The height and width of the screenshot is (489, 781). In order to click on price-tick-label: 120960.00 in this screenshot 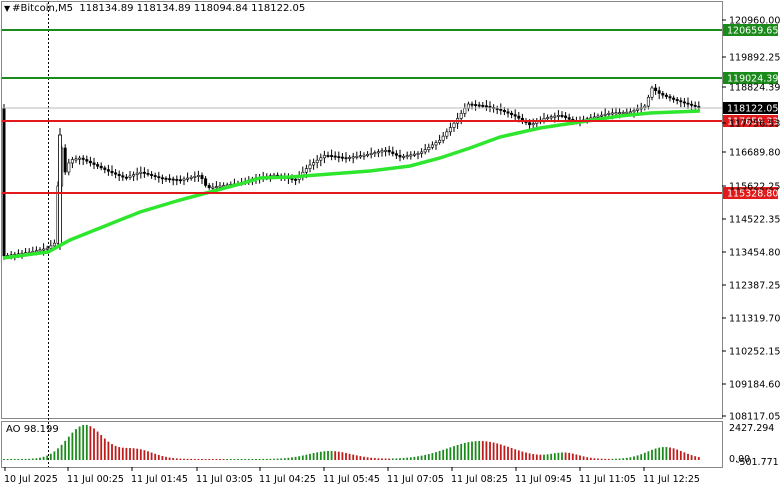, I will do `click(754, 21)`.